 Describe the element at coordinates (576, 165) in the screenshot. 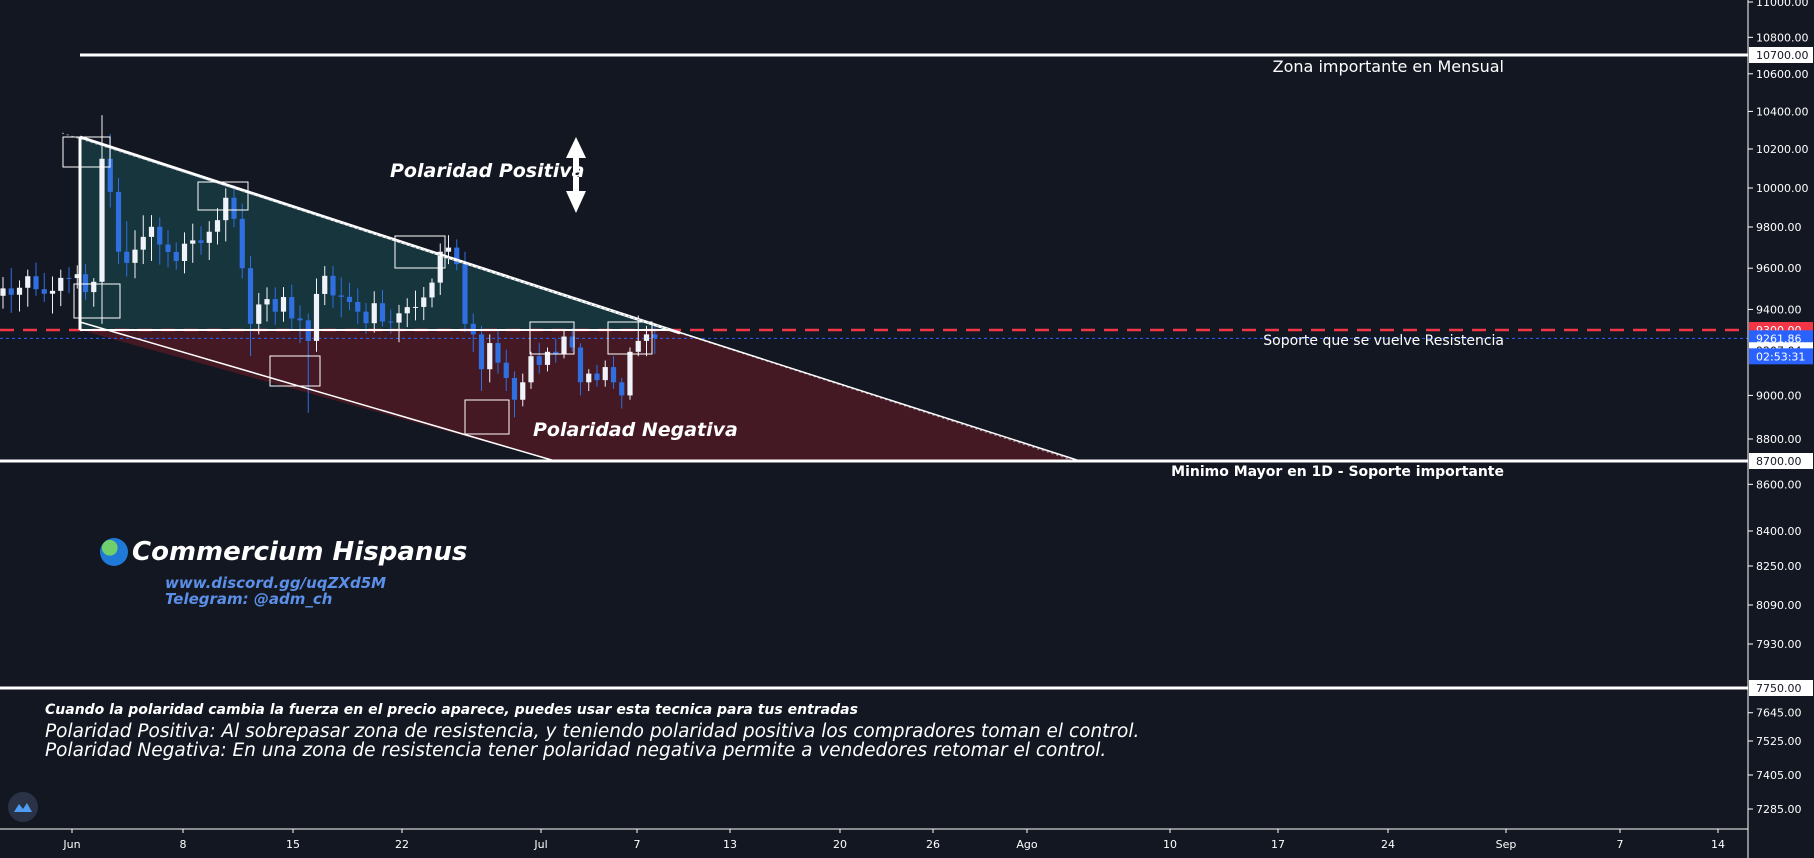

I see `arrow-shaft-up` at that location.